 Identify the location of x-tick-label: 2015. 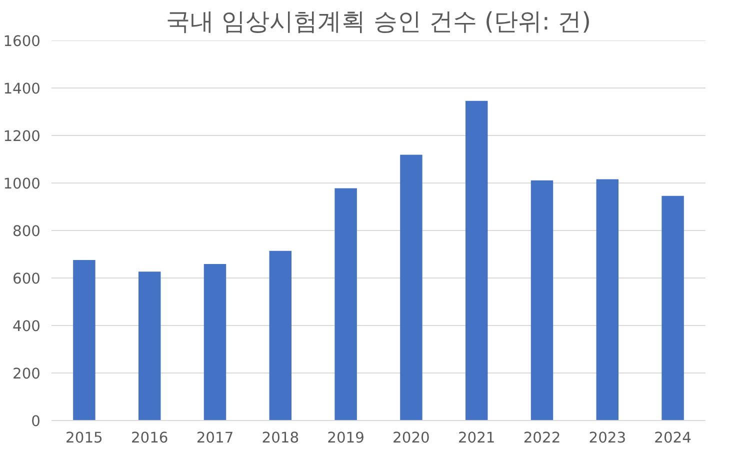
(84, 438).